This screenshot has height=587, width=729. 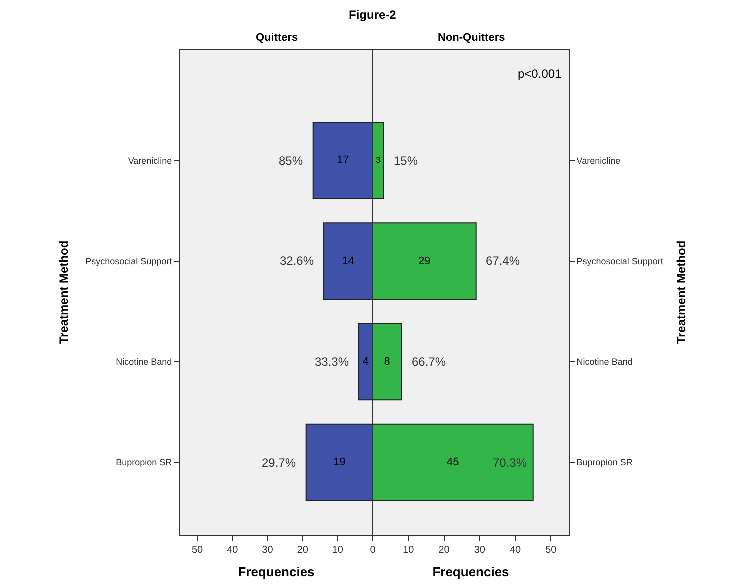 What do you see at coordinates (297, 261) in the screenshot?
I see `annotation: 32.6%` at bounding box center [297, 261].